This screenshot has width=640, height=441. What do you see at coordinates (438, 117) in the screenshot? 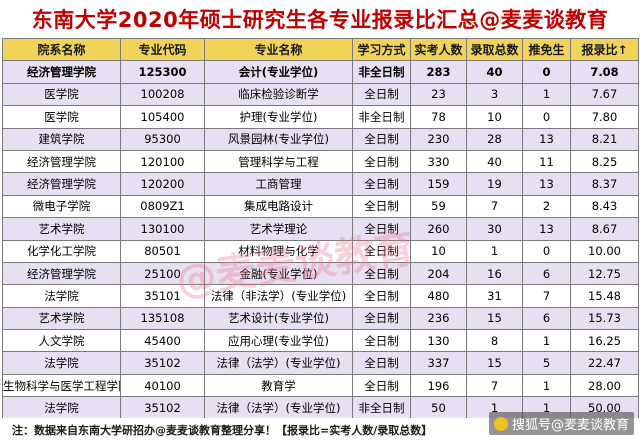
I see `table-cell: 78` at bounding box center [438, 117].